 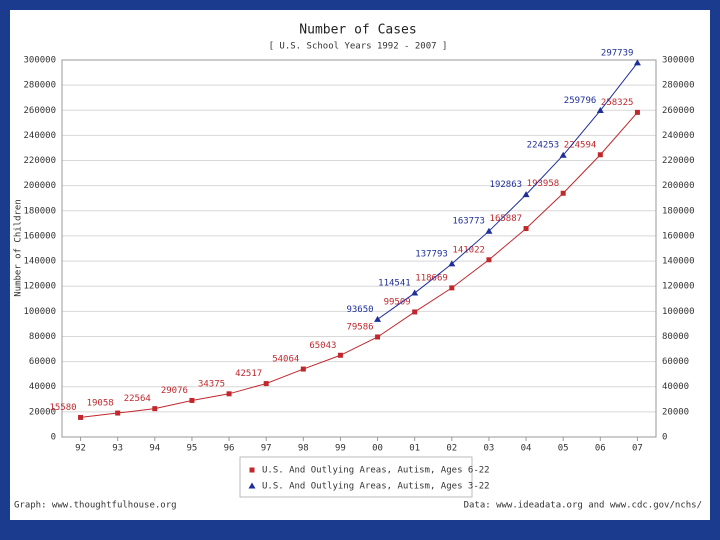 I want to click on data-label: 224253, so click(x=543, y=146).